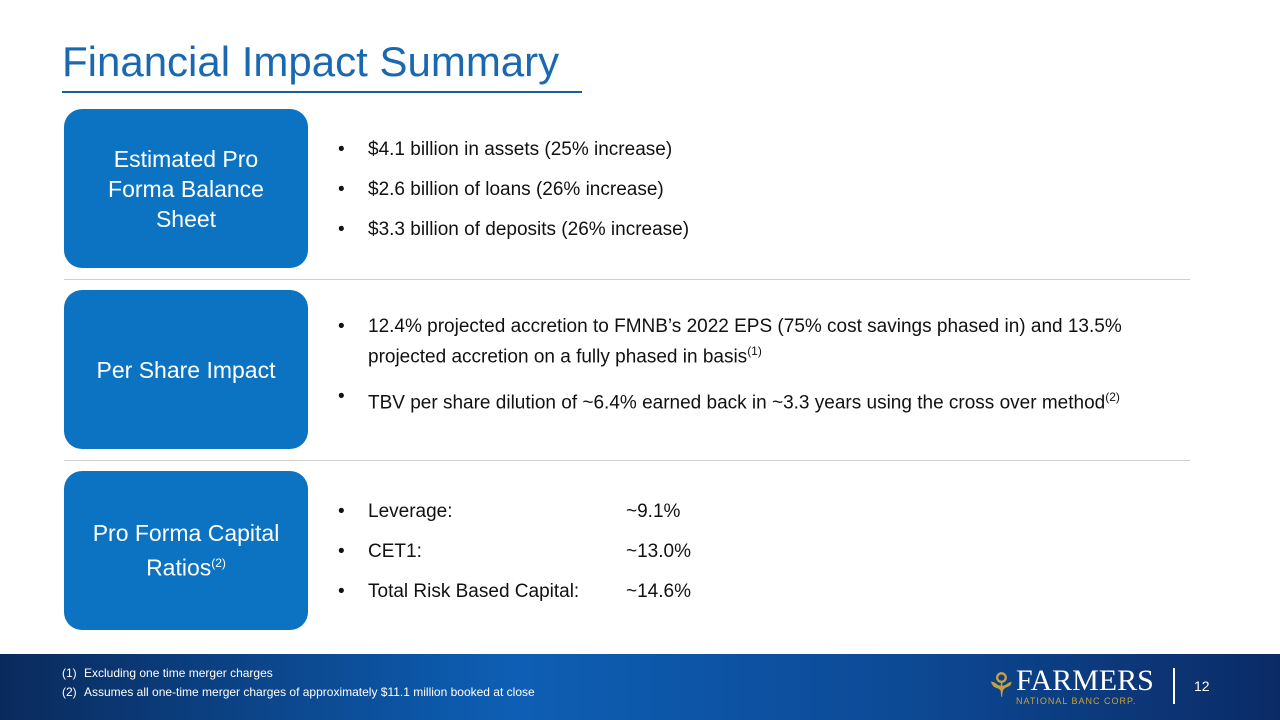 This screenshot has width=1280, height=720. I want to click on bullet: $3.3 billion of deposits (26% increase), so click(513, 230).